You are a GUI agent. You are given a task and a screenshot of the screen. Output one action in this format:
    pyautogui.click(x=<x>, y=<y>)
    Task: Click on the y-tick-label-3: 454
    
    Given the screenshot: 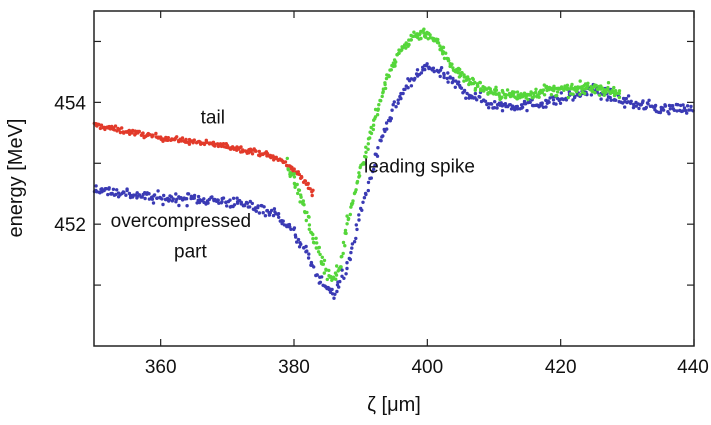 What is the action you would take?
    pyautogui.click(x=70, y=103)
    